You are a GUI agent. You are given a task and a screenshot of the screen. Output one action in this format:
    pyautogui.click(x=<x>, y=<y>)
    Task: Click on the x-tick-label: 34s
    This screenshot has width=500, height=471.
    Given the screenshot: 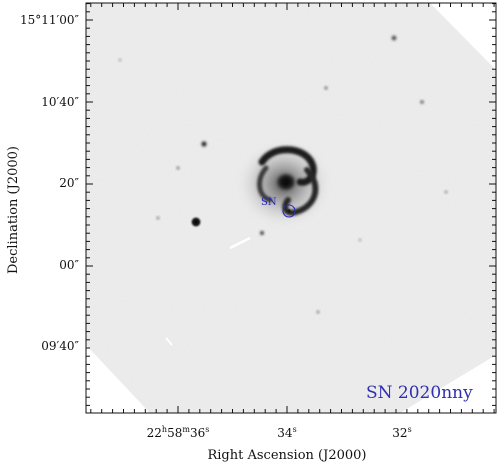 What is the action you would take?
    pyautogui.click(x=286, y=432)
    